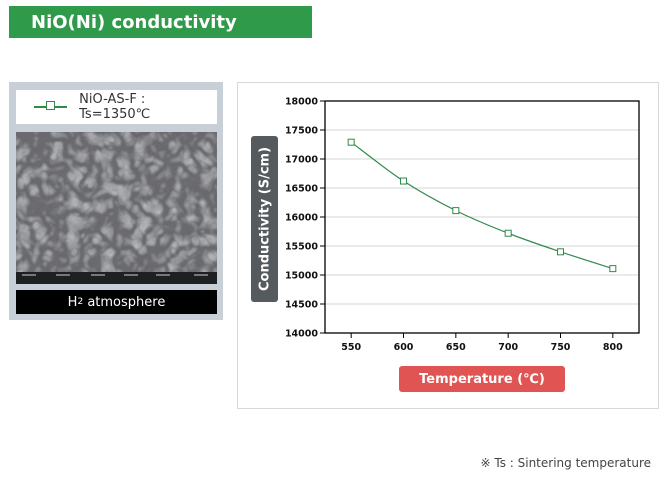 This screenshot has height=480, width=669. Describe the element at coordinates (160, 22) in the screenshot. I see `page-title: NiO(Ni) conductivity` at that location.